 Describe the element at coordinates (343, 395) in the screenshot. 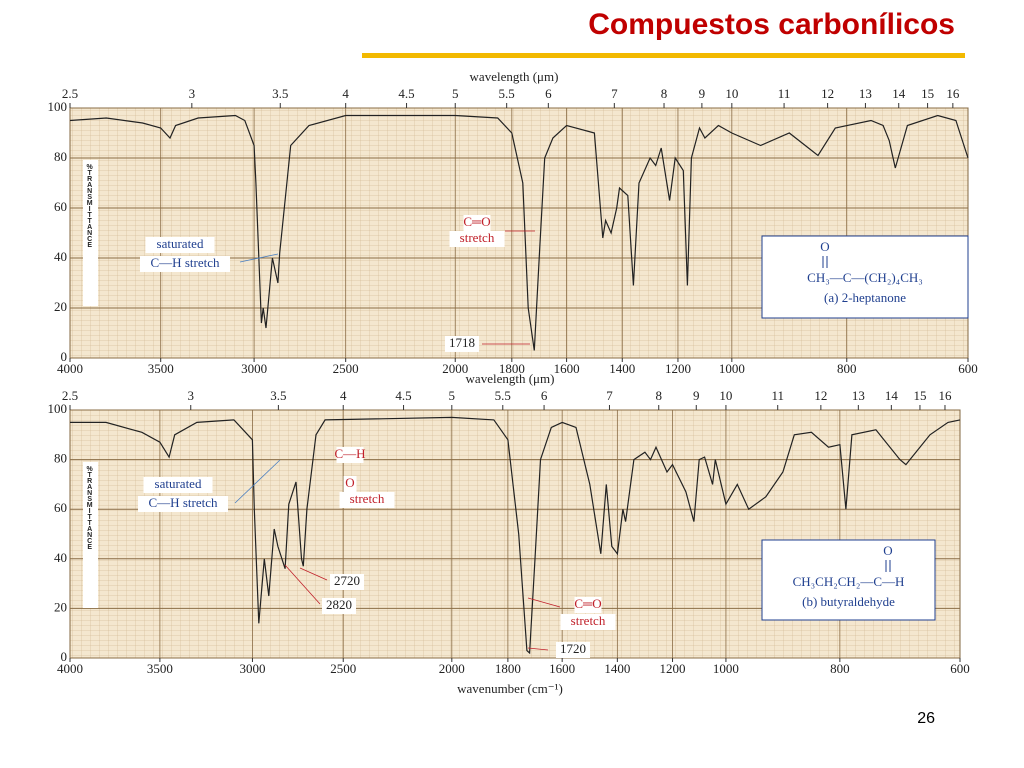

I see `x2-tick-label: 4` at that location.